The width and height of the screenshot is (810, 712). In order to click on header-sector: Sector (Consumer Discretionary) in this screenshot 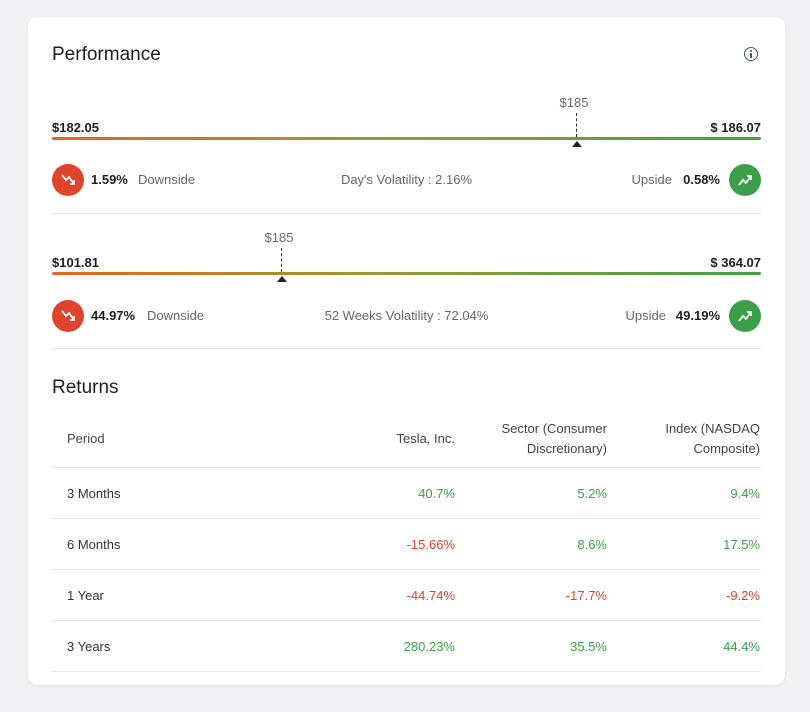, I will do `click(532, 439)`.